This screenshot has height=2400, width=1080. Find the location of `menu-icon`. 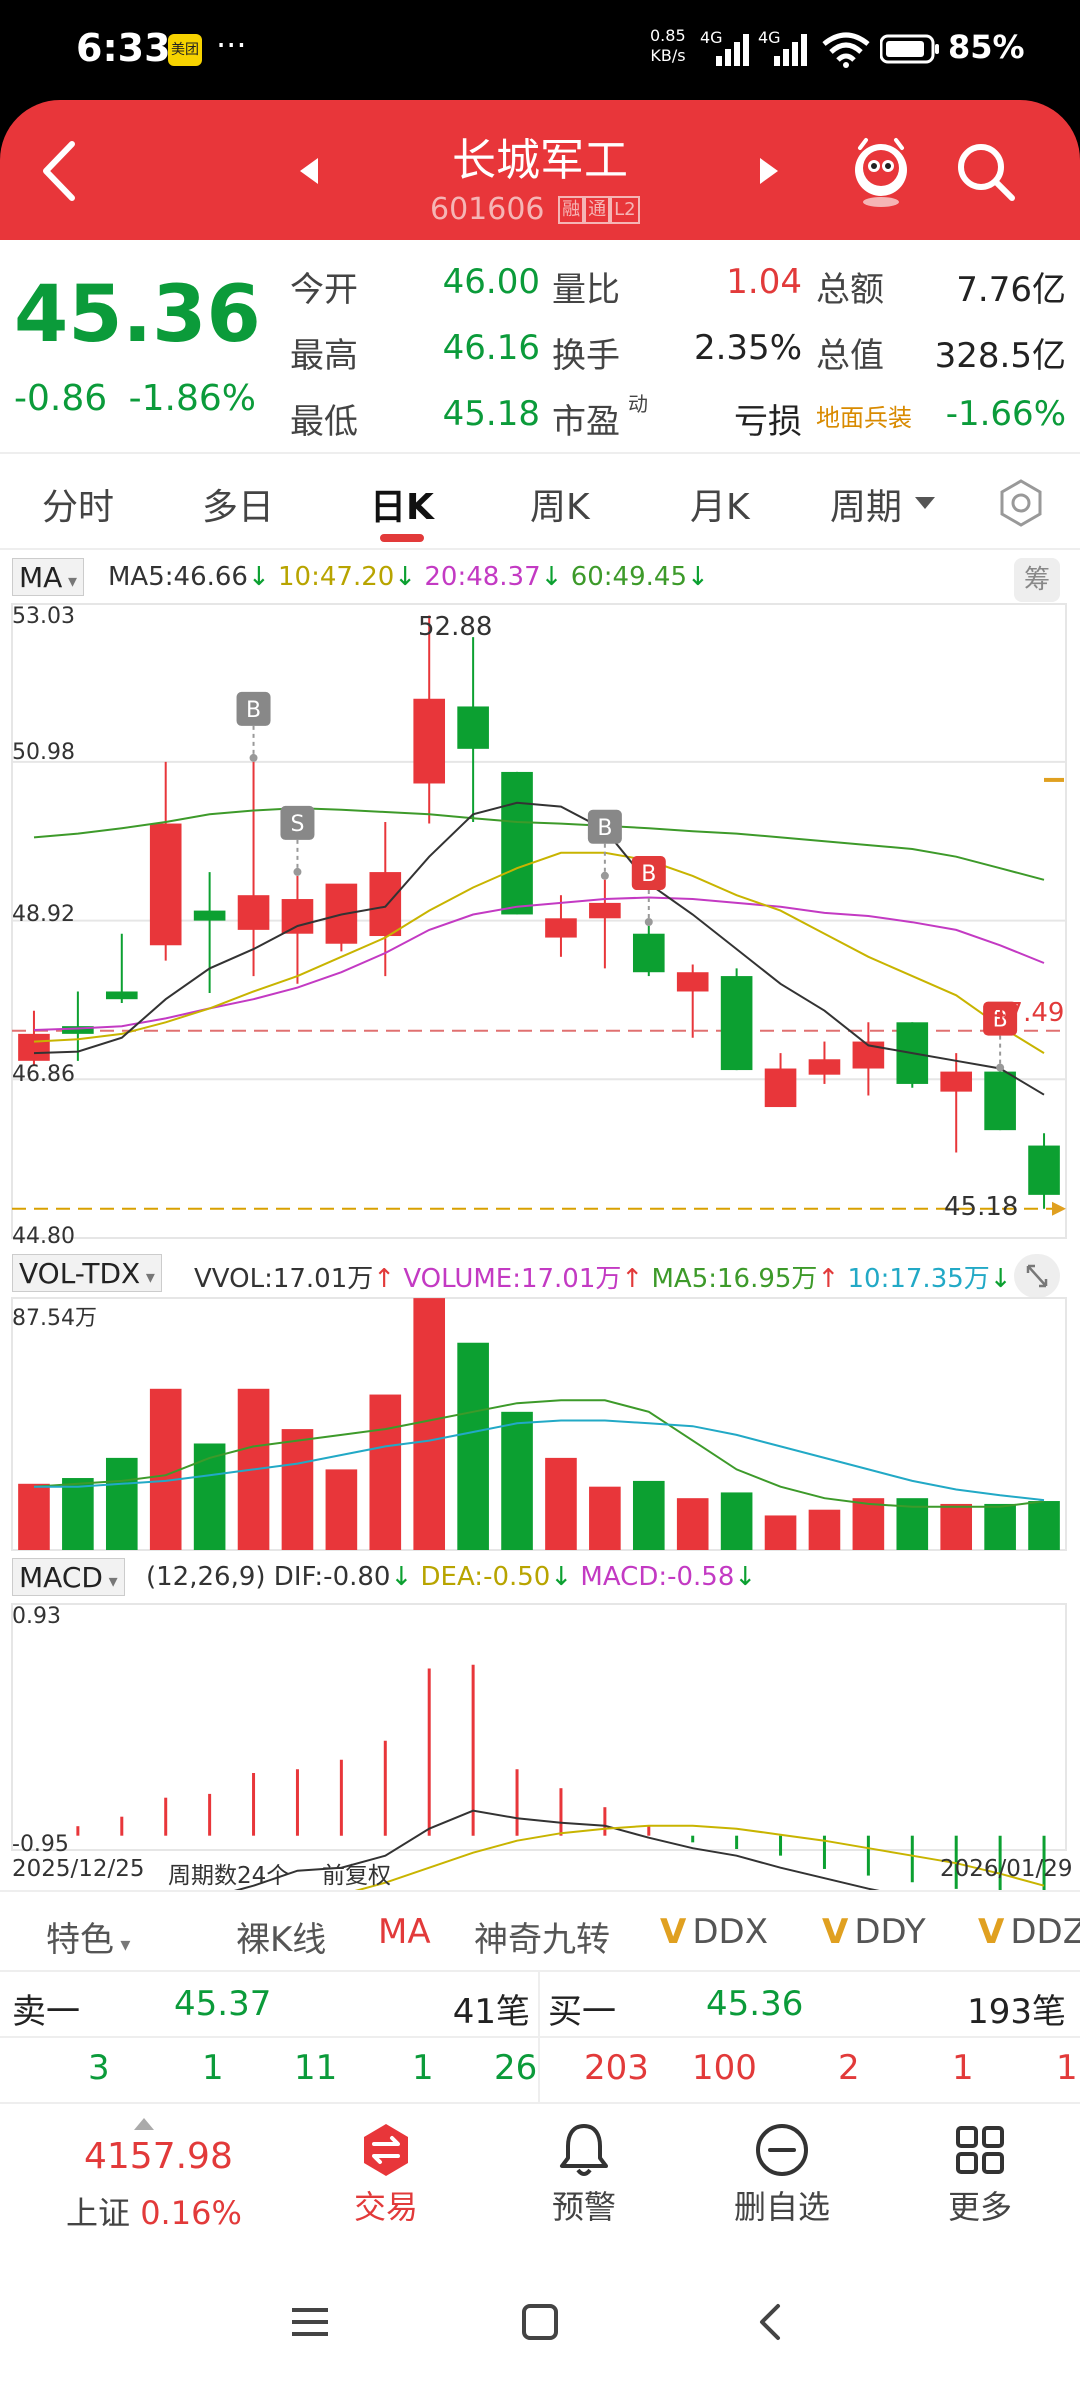

menu-icon is located at coordinates (310, 2322).